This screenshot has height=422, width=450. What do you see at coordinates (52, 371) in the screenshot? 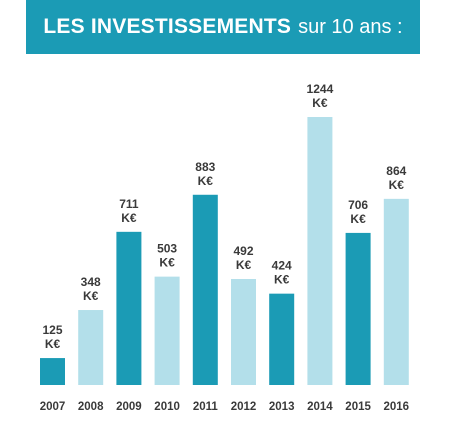
I see `bar-2007` at bounding box center [52, 371].